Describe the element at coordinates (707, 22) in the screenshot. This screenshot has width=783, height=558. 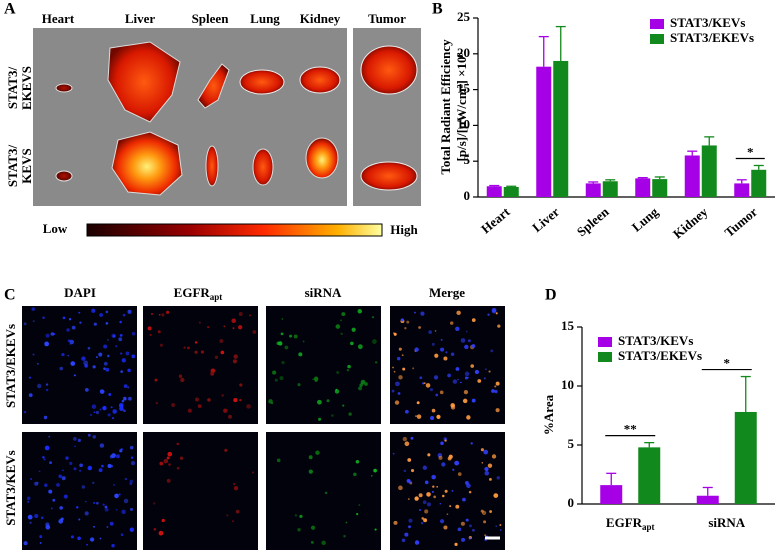
I see `legend-label: STAT3/KEVs` at that location.